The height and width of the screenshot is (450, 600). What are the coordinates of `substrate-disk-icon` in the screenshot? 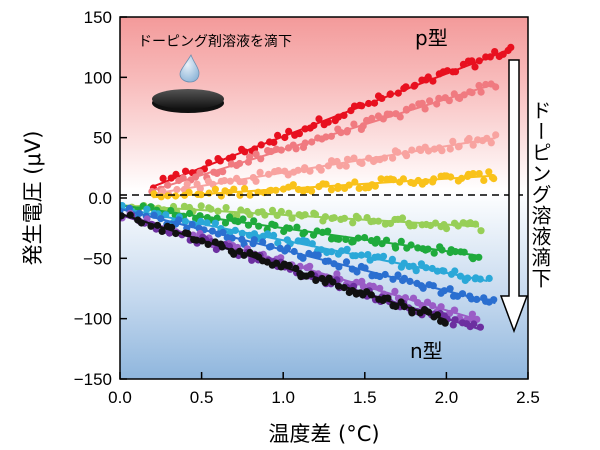 It's located at (188, 99).